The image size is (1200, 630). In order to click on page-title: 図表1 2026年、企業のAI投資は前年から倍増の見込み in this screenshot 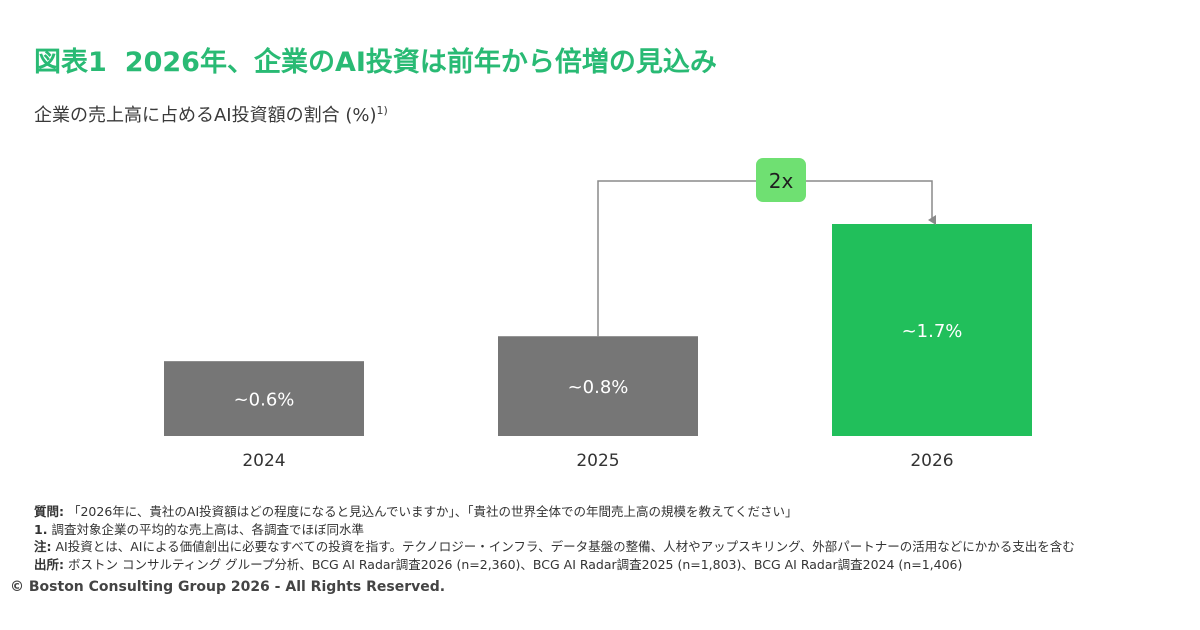, I will do `click(375, 59)`.